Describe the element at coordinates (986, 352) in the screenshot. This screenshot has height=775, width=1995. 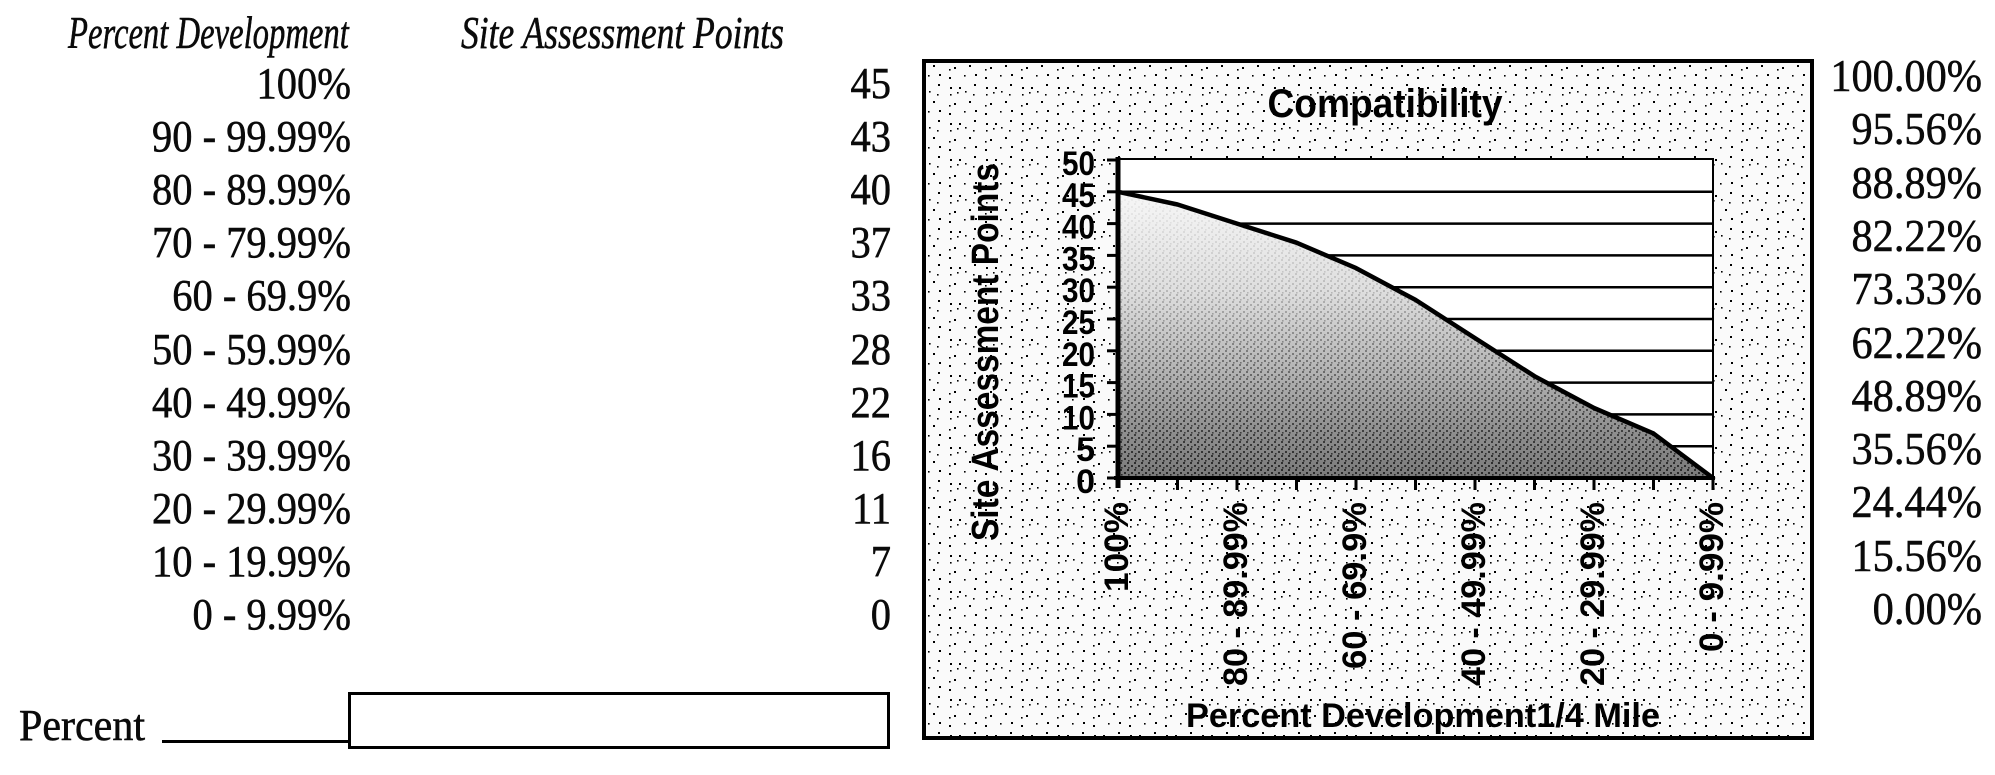
I see `svg-text: Site Assessment Points` at that location.